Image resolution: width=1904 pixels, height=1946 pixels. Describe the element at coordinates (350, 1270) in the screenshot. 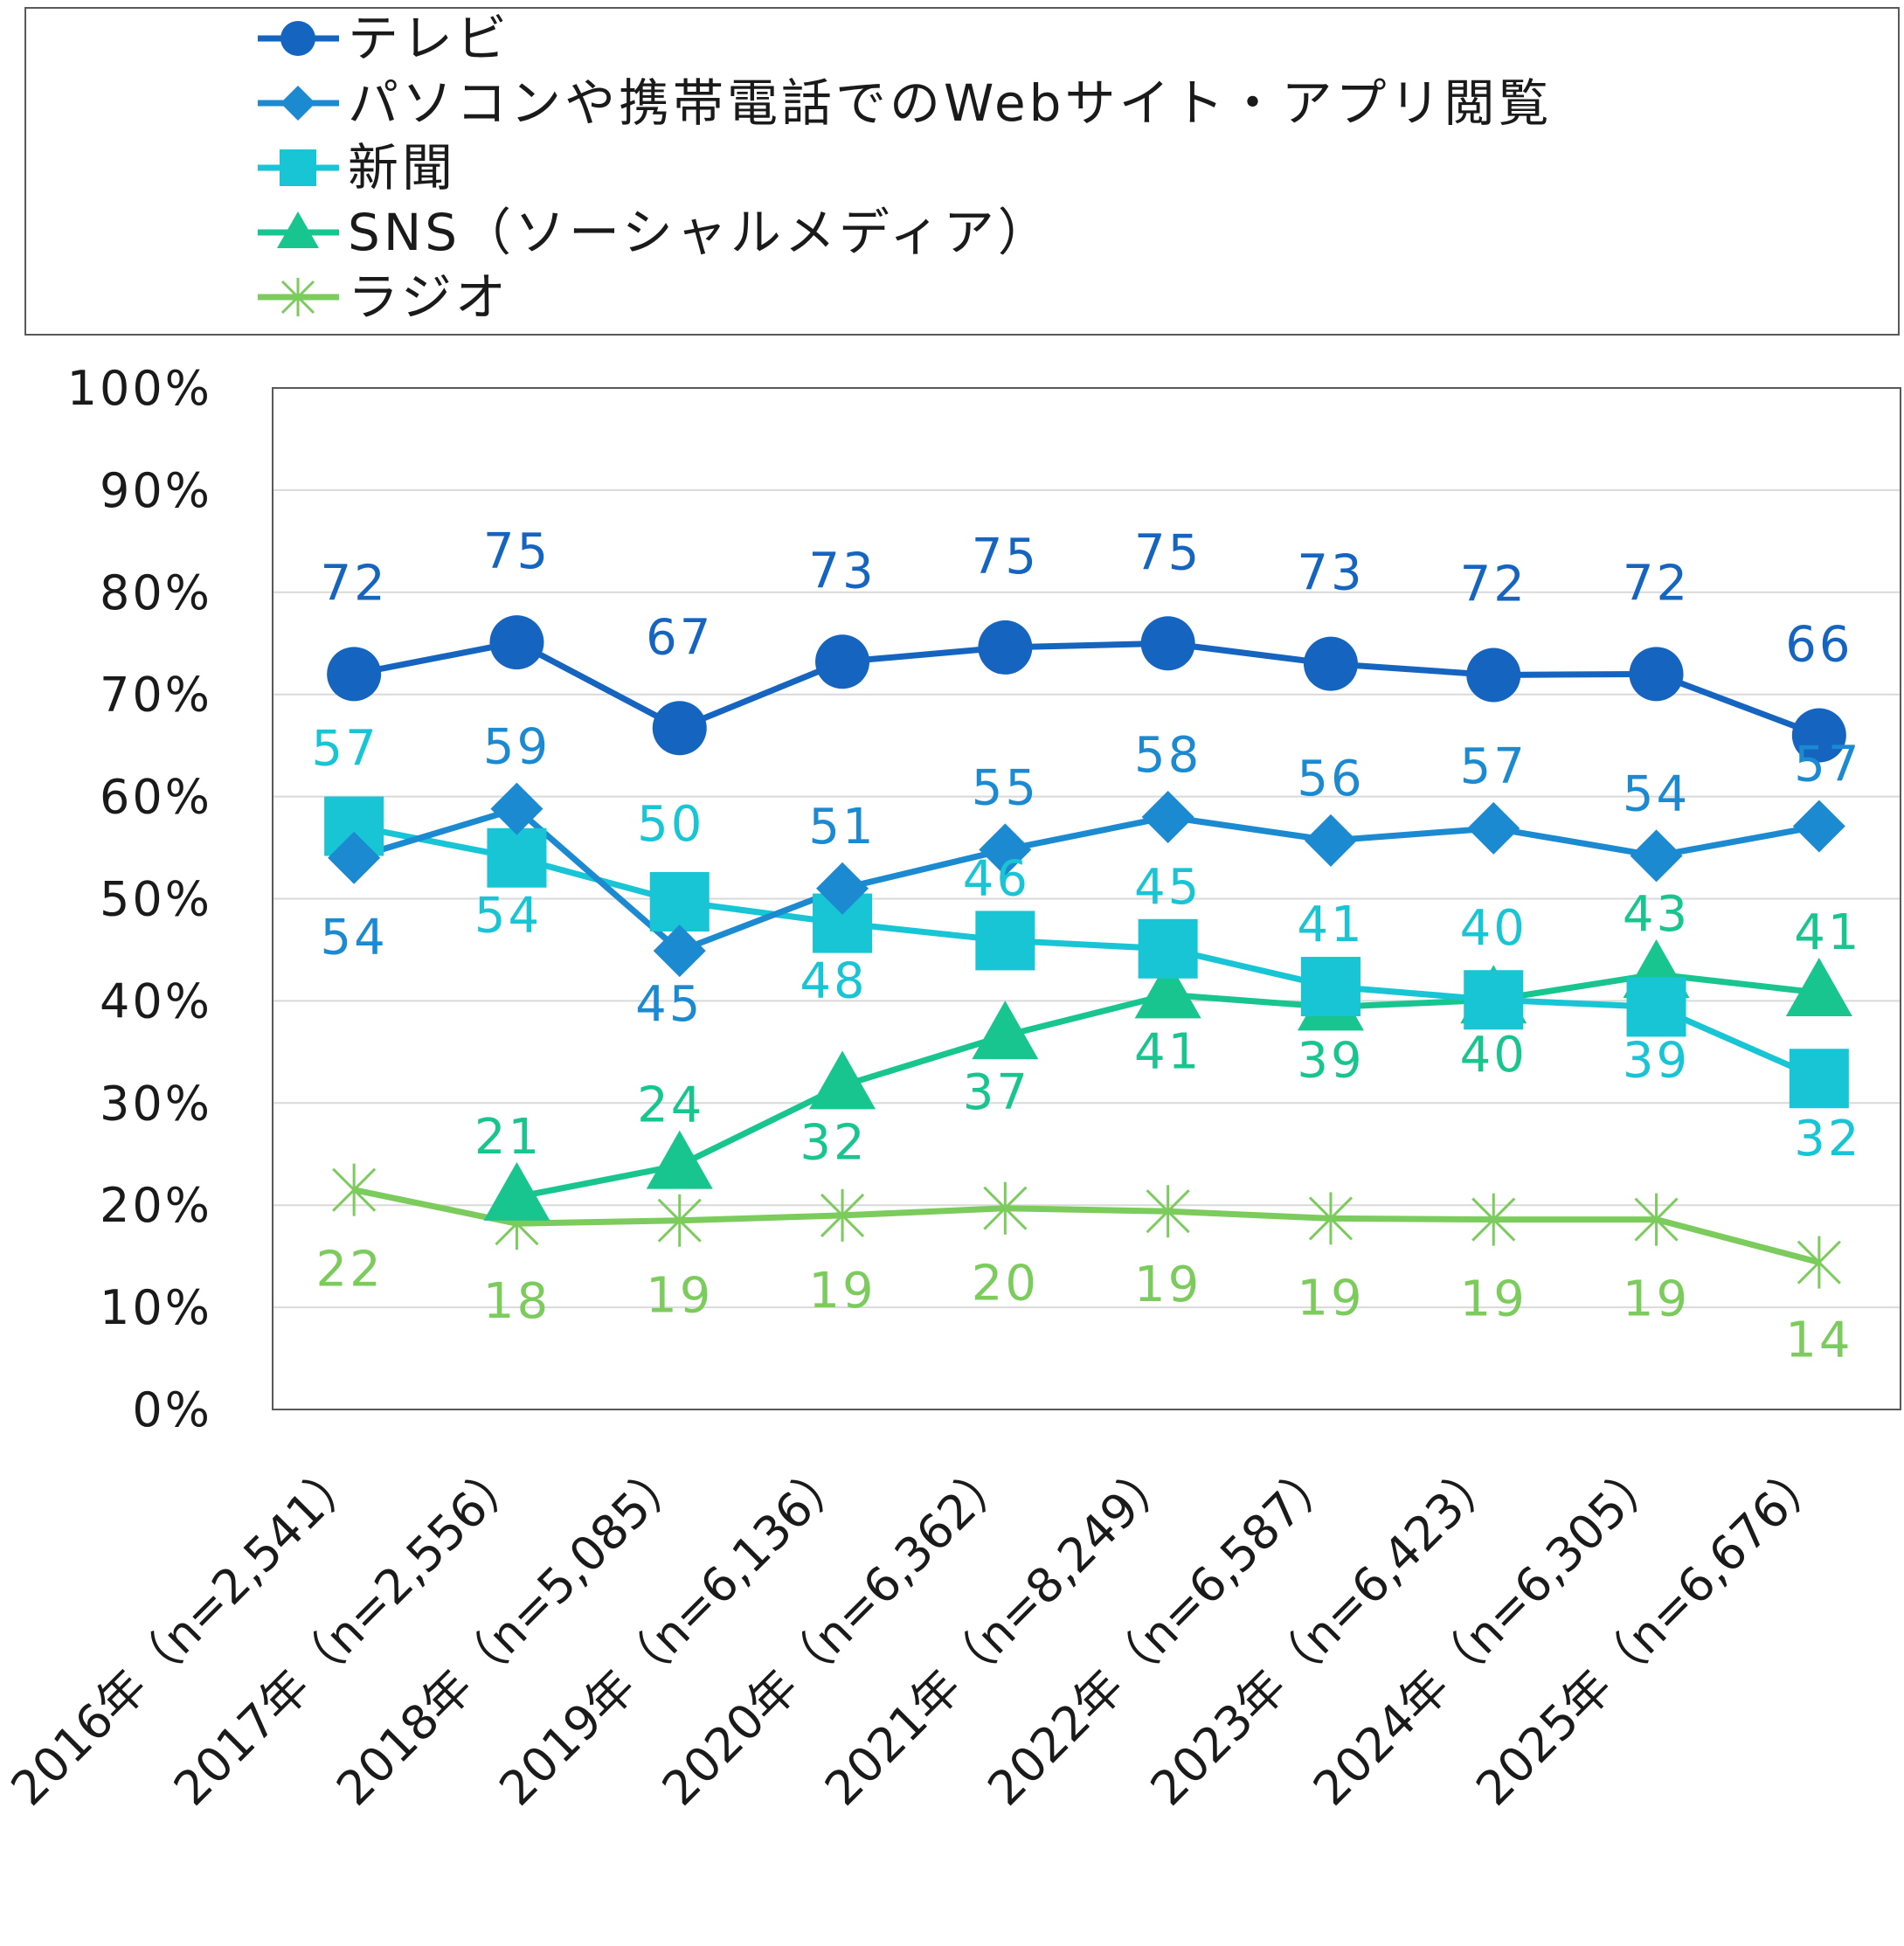

I see `data-label: 22` at that location.